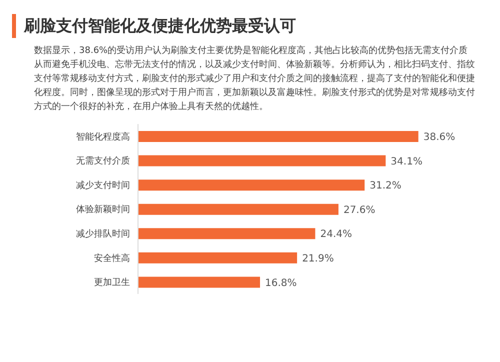  Describe the element at coordinates (336, 234) in the screenshot. I see `data-label: 24.4%` at that location.